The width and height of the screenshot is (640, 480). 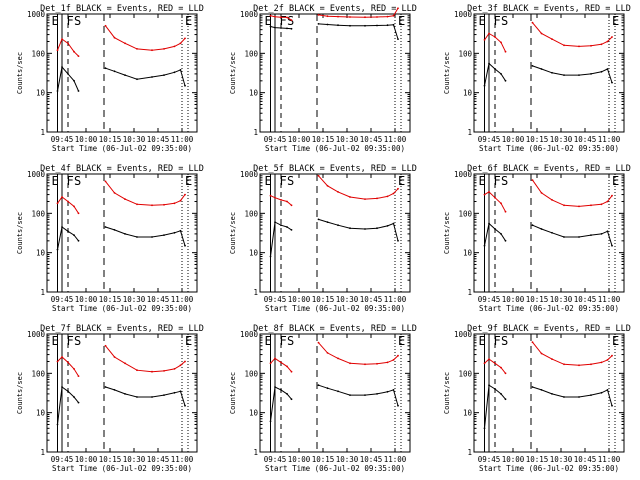 What do you see at coordinates (122, 329) in the screenshot?
I see `chart-title: Det_7f BLACK = Events, RED = LLD` at bounding box center [122, 329].